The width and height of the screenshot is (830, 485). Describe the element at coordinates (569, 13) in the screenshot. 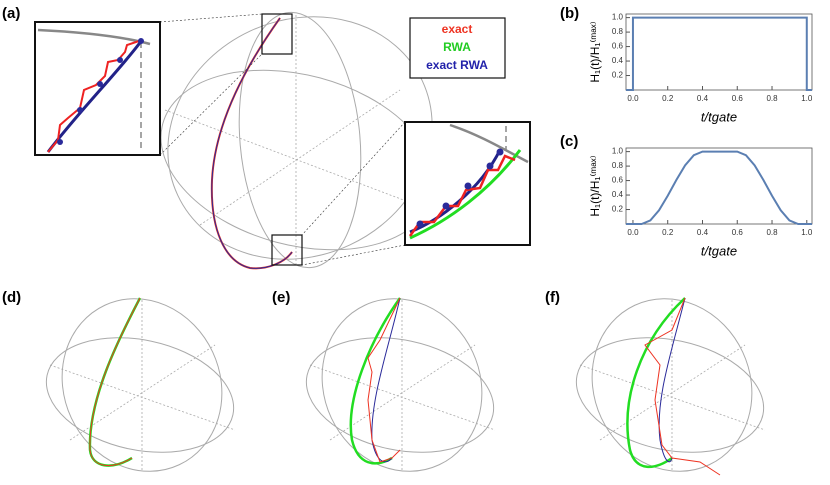

I see `panel-label: (b)` at that location.